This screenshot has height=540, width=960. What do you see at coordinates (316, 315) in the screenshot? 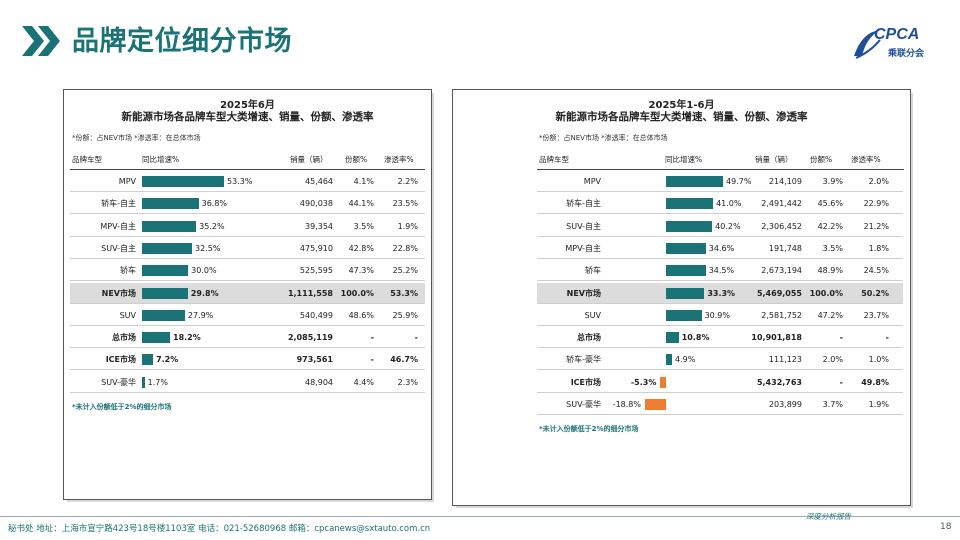
I see `sales-value: 540,499` at bounding box center [316, 315].